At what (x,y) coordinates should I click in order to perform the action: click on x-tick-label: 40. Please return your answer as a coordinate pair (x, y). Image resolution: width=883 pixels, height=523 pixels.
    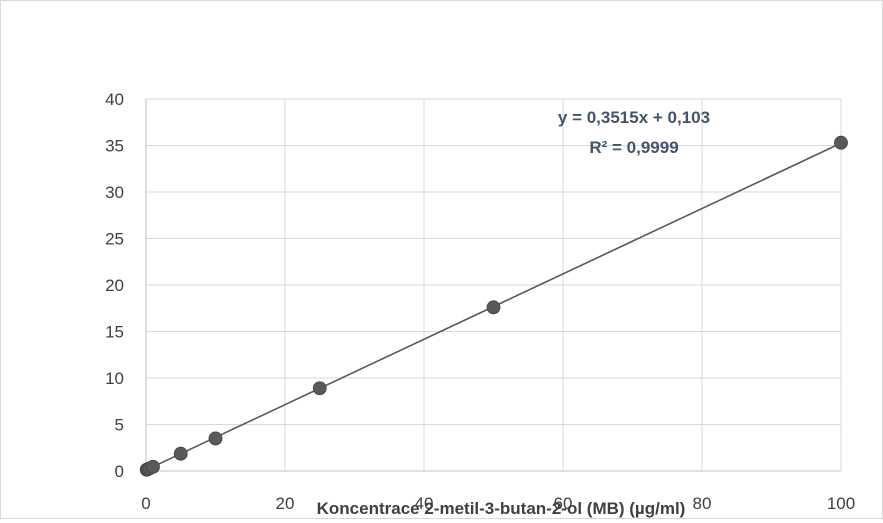
    Looking at the image, I should click on (424, 503).